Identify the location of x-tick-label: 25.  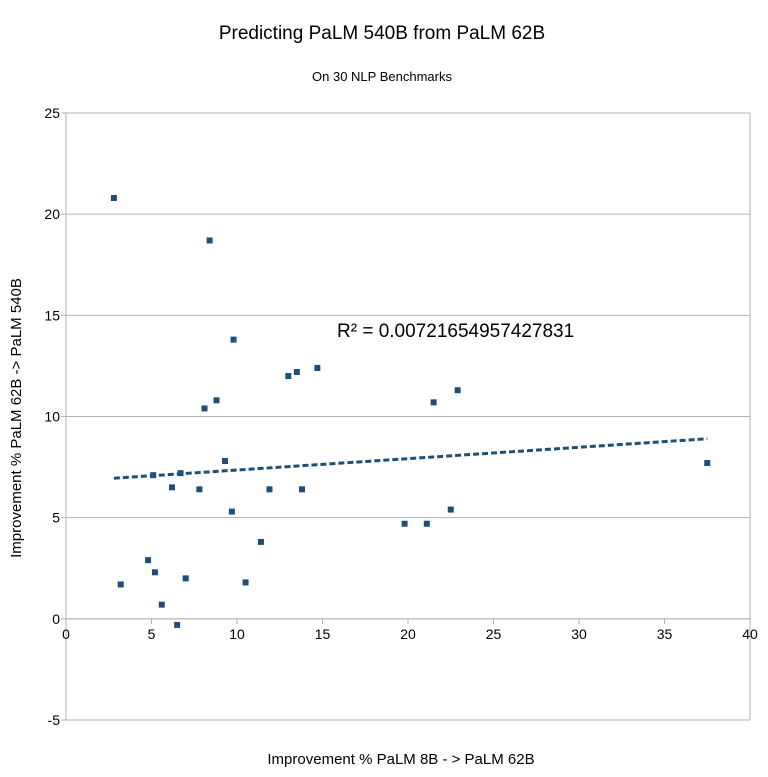
(494, 634).